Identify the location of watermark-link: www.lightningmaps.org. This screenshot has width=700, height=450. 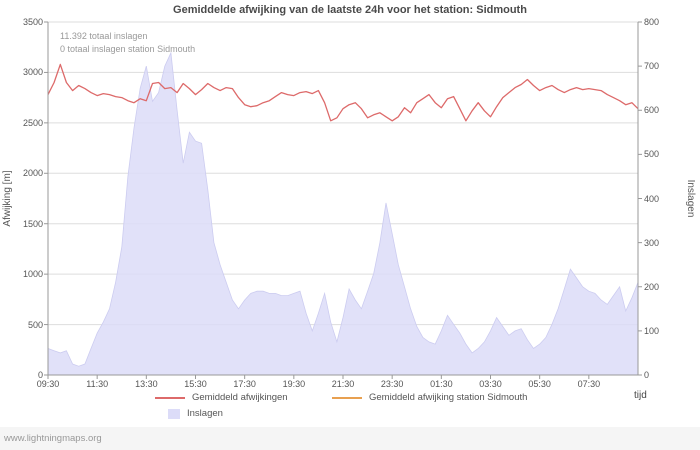
(53, 438).